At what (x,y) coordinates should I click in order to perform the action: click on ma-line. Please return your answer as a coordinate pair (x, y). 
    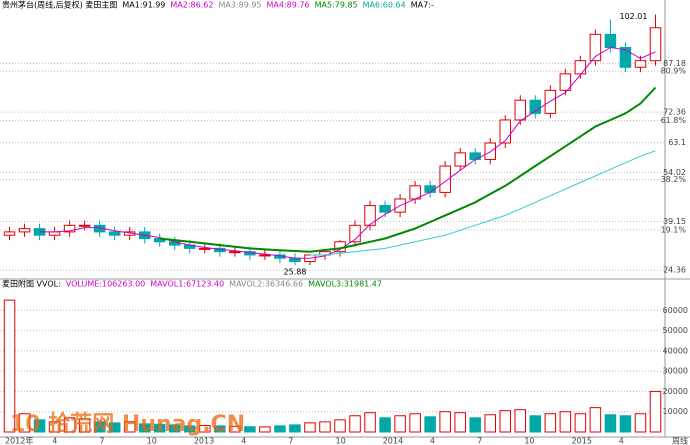
    Looking at the image, I should click on (483, 203).